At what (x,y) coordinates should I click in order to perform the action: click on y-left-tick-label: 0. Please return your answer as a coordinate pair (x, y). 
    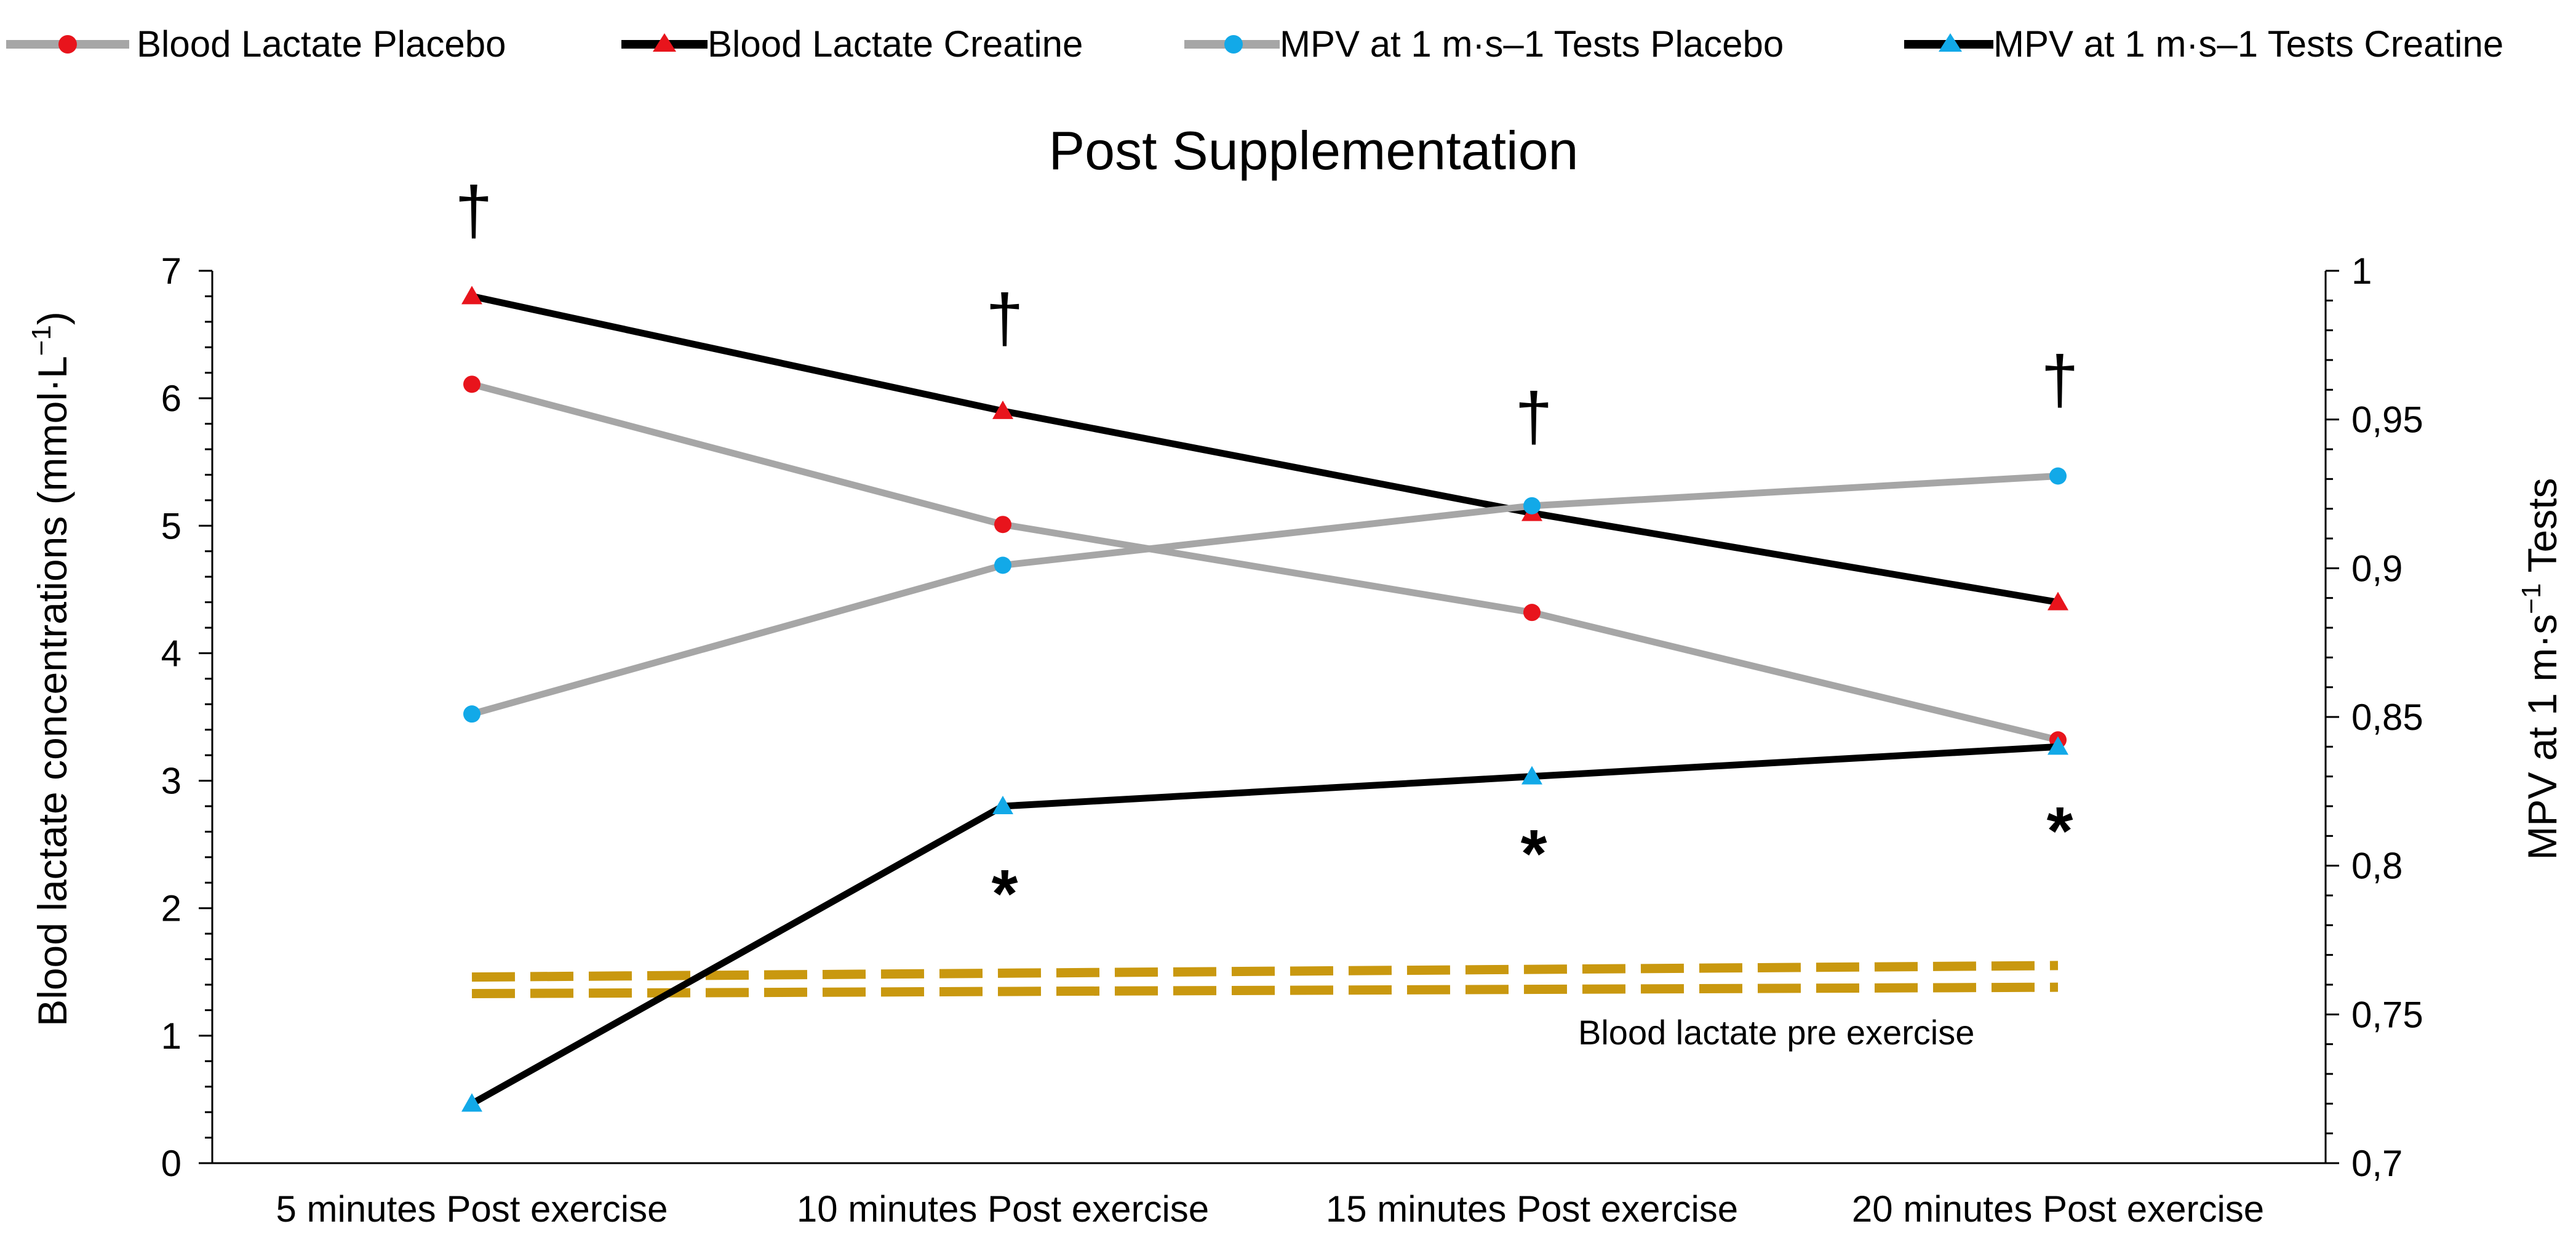
    Looking at the image, I should click on (171, 1163).